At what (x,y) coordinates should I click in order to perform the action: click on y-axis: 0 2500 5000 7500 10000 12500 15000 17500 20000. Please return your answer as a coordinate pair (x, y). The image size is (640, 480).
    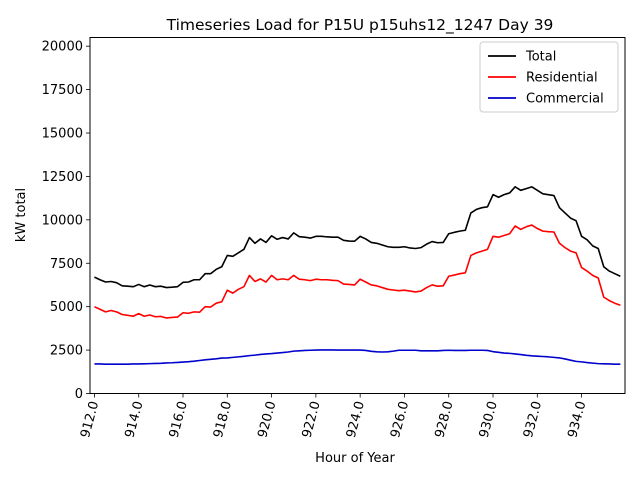
    Looking at the image, I should click on (66, 221).